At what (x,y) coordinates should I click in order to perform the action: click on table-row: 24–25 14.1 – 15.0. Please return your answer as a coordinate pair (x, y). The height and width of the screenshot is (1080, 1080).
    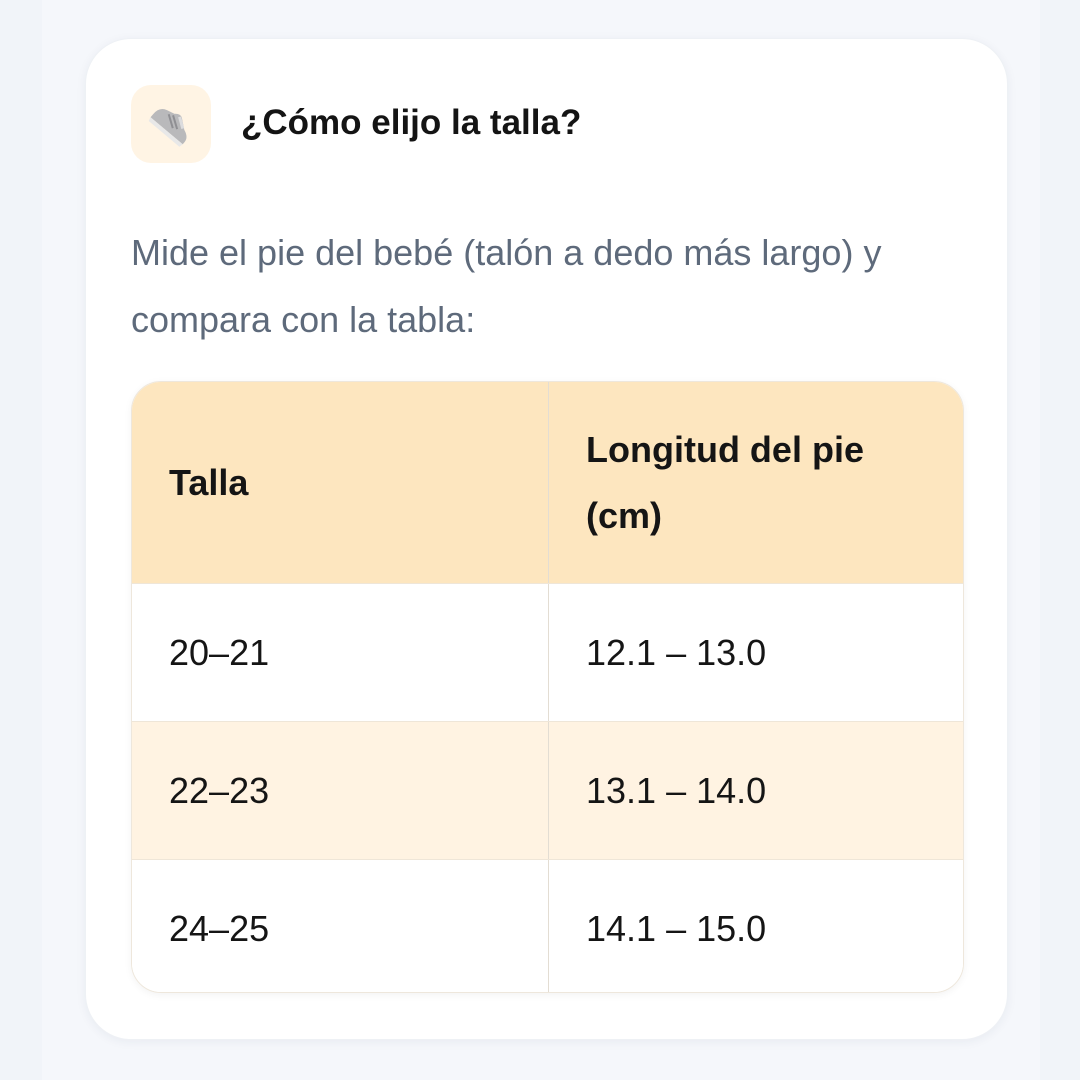
    Looking at the image, I should click on (547, 926).